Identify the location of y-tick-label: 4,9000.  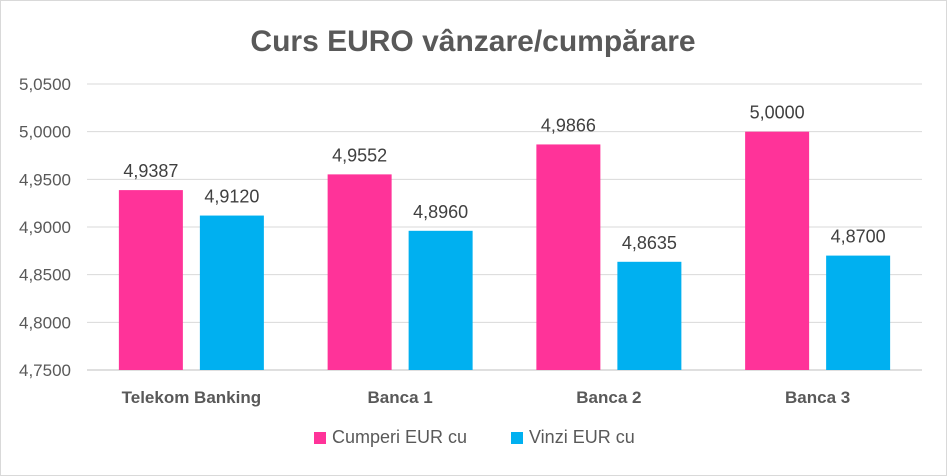
(45, 227).